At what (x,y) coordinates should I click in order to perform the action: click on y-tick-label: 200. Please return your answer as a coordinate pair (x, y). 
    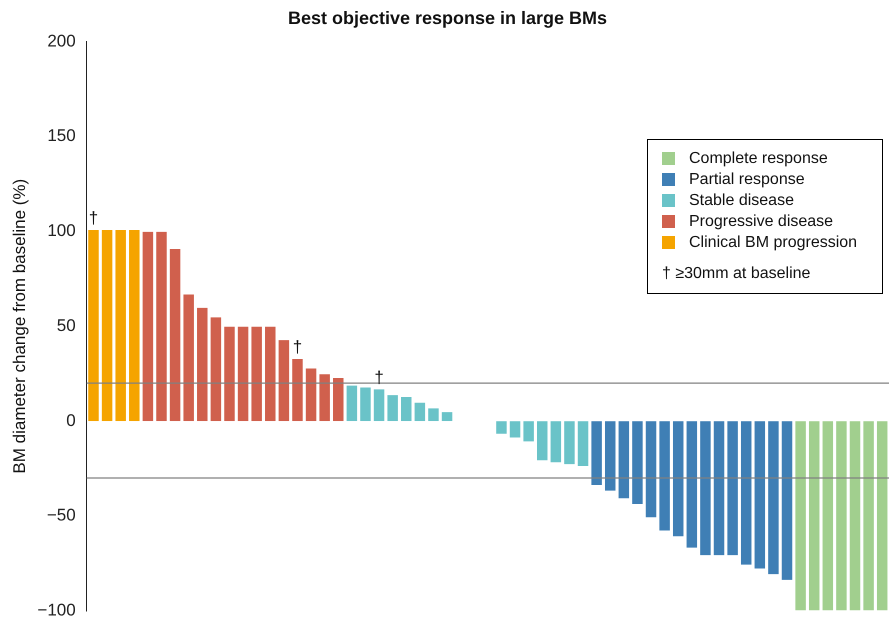
    Looking at the image, I should click on (61, 40).